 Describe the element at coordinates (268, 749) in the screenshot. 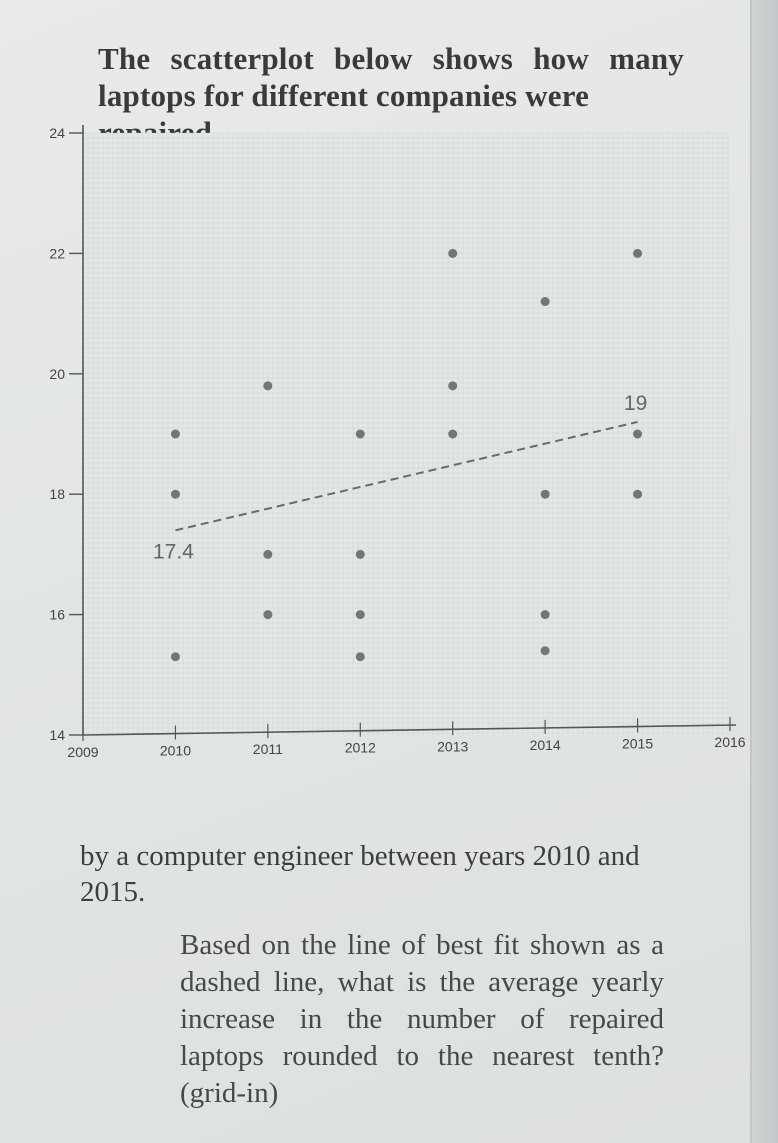

I see `x-tick-label: 2011` at that location.